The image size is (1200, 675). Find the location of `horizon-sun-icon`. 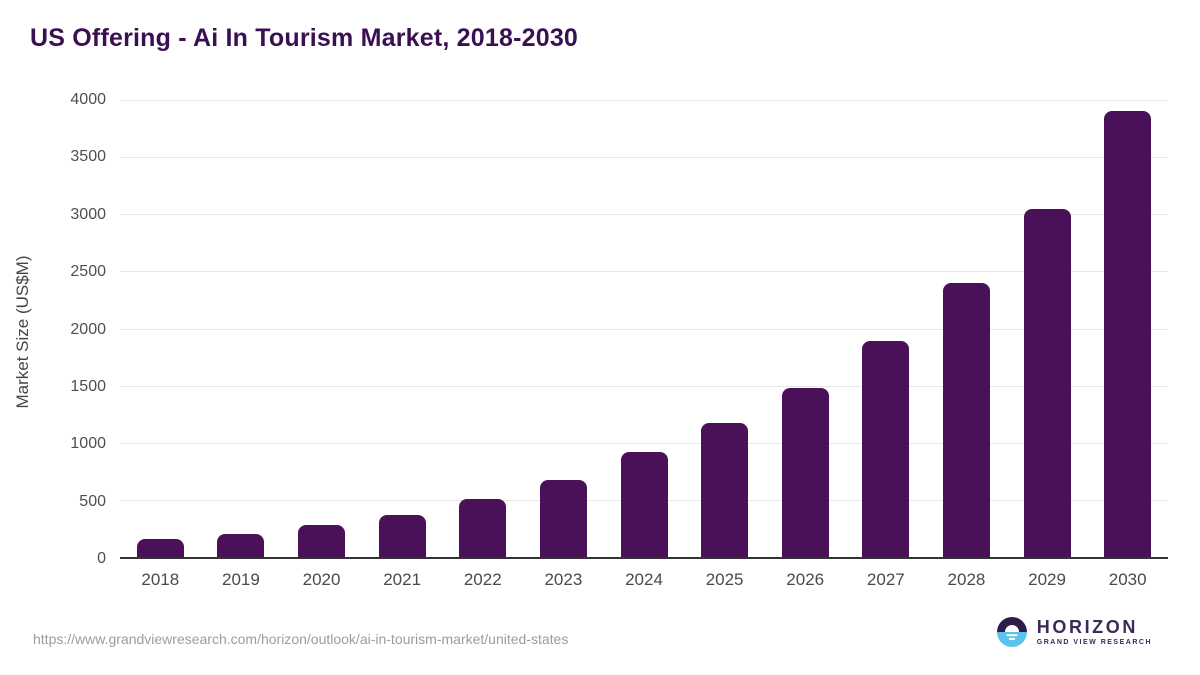

horizon-sun-icon is located at coordinates (1011, 632).